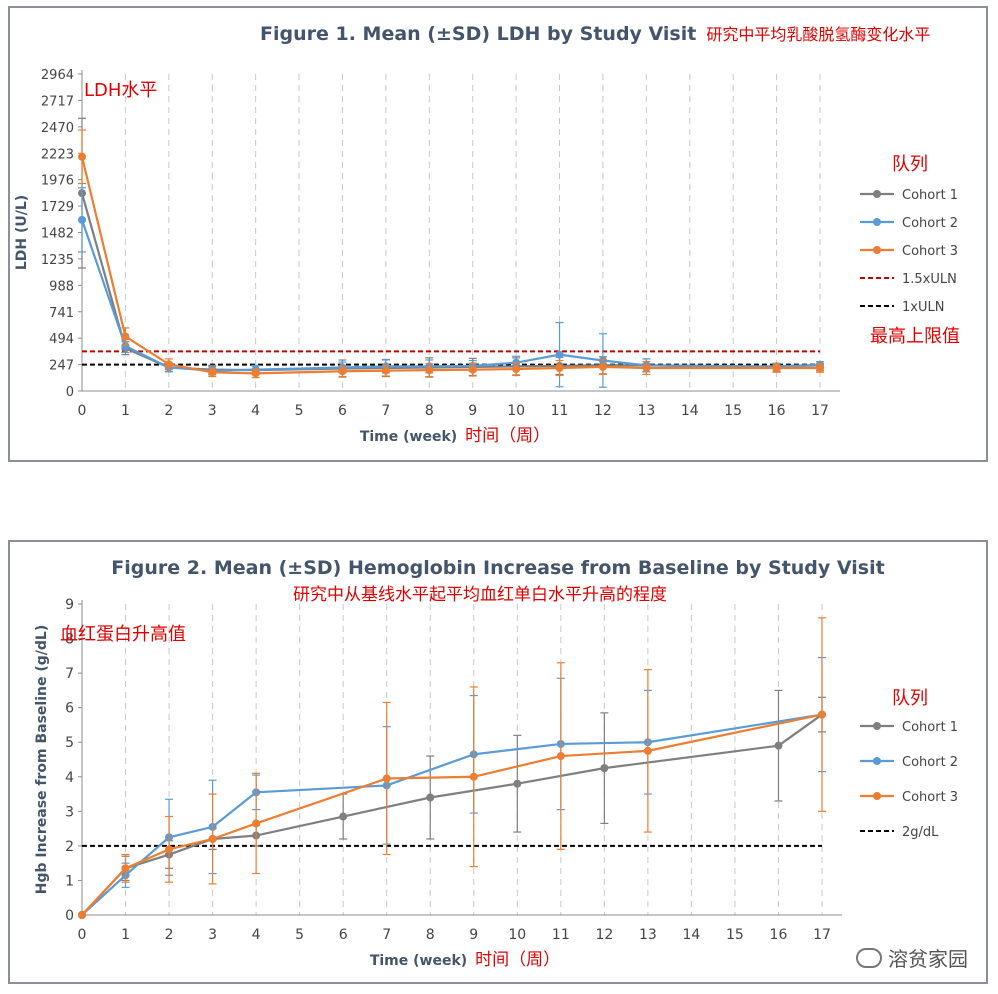 This screenshot has height=994, width=998. I want to click on x-tick-label: 1, so click(125, 411).